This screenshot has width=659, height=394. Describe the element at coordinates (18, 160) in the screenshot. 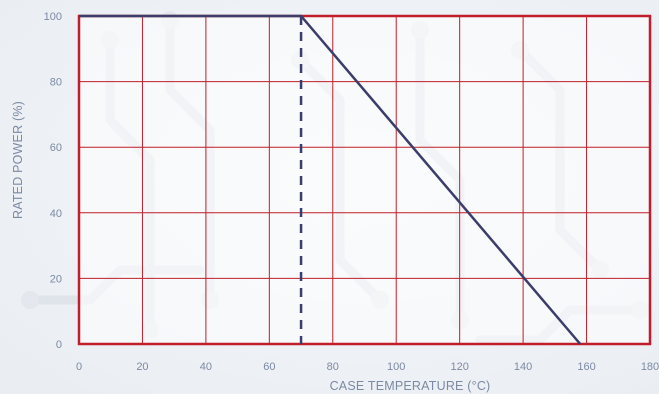

I see `y-axis-title: RATED POWER (%)` at that location.